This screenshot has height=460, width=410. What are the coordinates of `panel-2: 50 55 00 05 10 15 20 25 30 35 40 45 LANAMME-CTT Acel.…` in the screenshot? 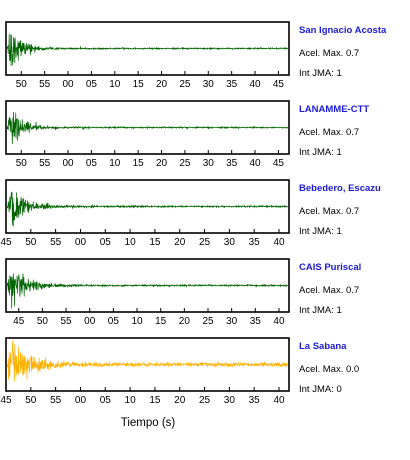 It's located at (187, 134).